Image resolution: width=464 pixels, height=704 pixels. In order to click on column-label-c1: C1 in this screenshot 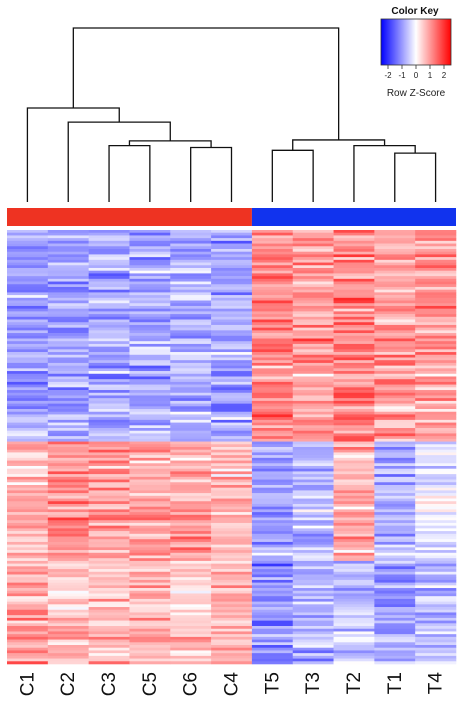, I will do `click(27, 684)`.